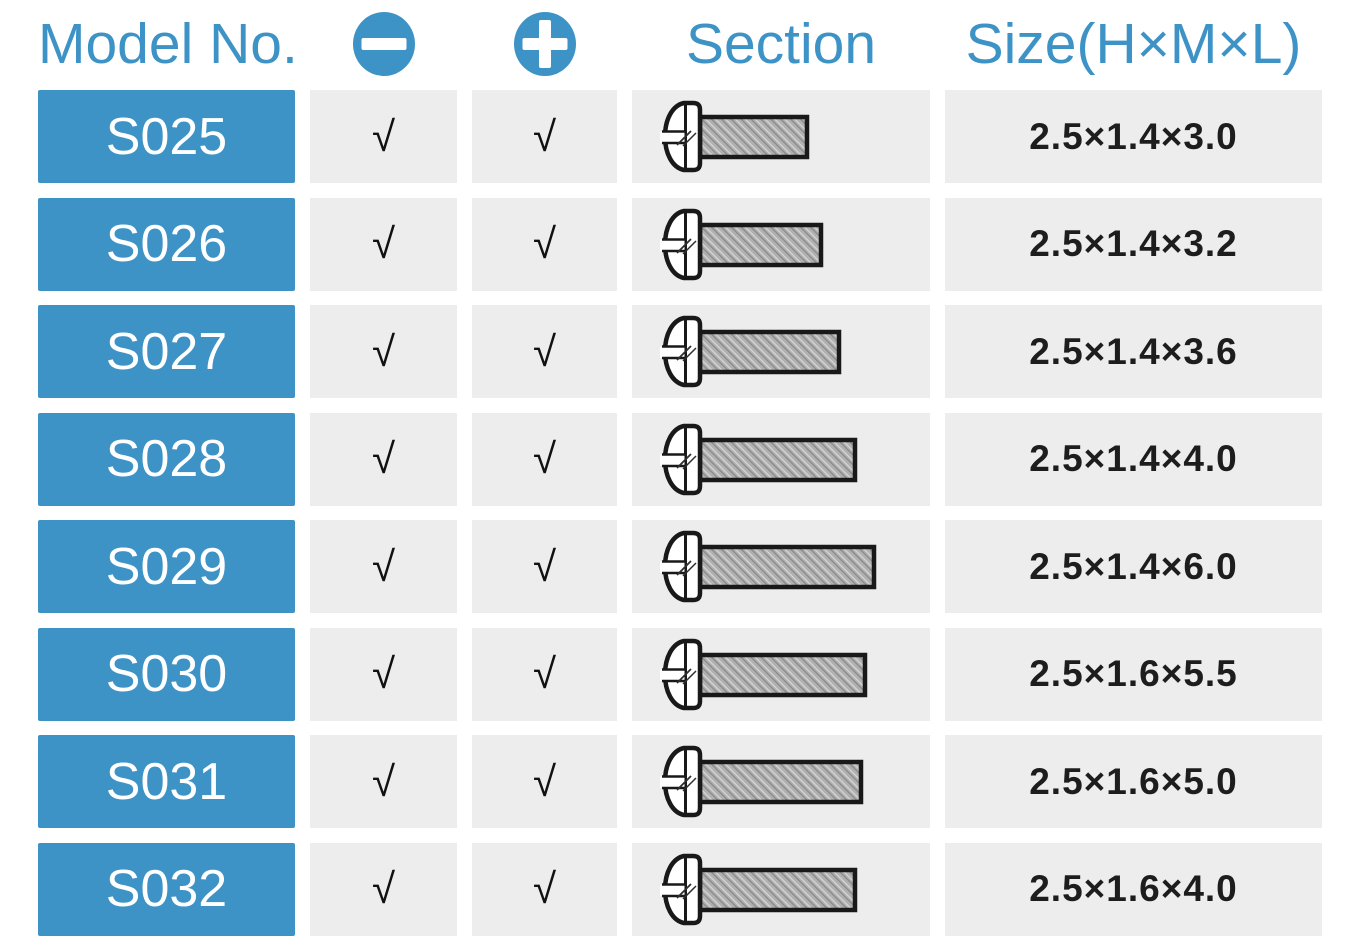 The width and height of the screenshot is (1350, 950). What do you see at coordinates (1133, 889) in the screenshot?
I see `size-cell: 2.5×1.6×4.0` at bounding box center [1133, 889].